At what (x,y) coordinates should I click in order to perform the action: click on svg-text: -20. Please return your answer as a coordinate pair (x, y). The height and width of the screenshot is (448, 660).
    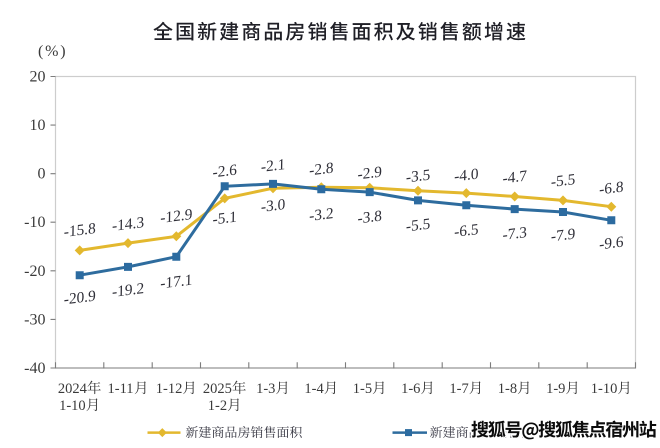
    Looking at the image, I should click on (34, 271).